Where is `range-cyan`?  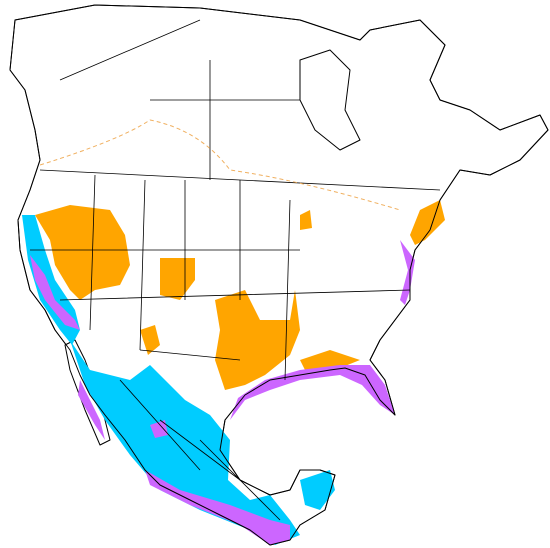
range-cyan is located at coordinates (317, 490).